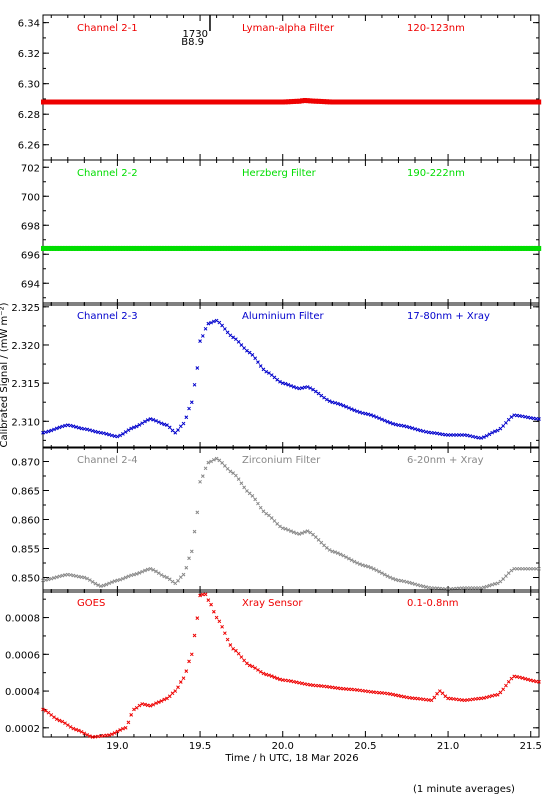 The width and height of the screenshot is (550, 800). What do you see at coordinates (288, 28) in the screenshot?
I see `filter-label: Lyman-alpha Filter` at bounding box center [288, 28].